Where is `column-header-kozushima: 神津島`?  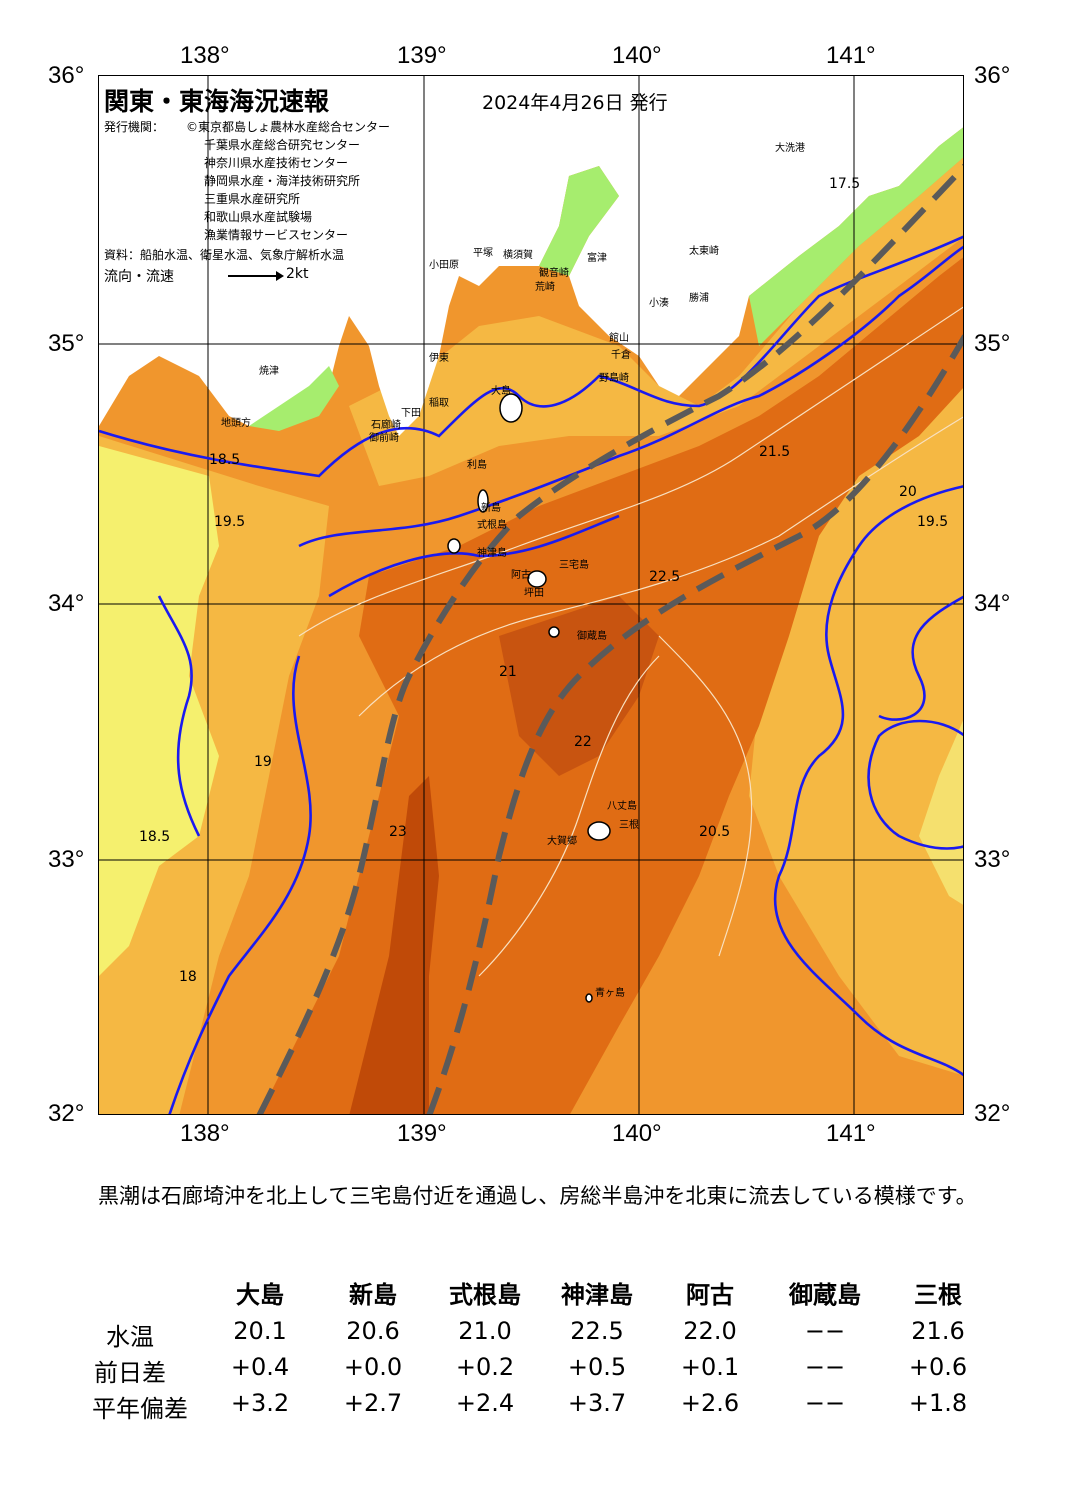 column-header-kozushima: 神津島 is located at coordinates (597, 1295).